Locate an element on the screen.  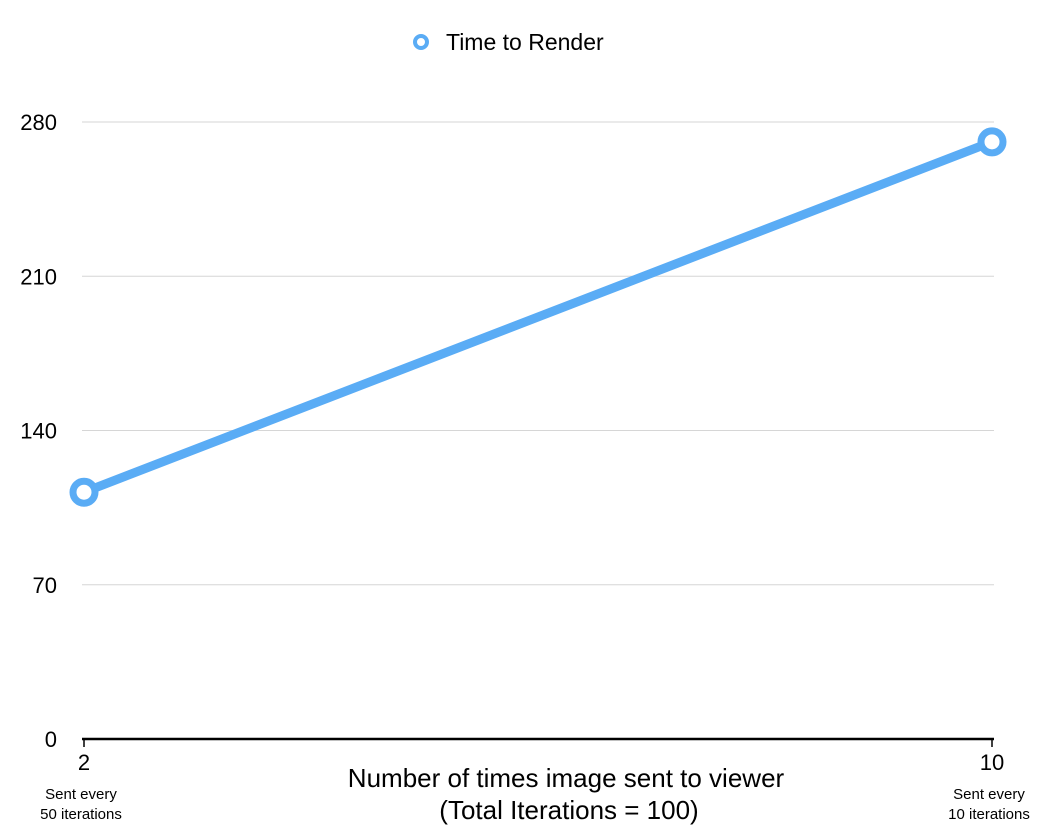
legend-marker is located at coordinates (421, 42).